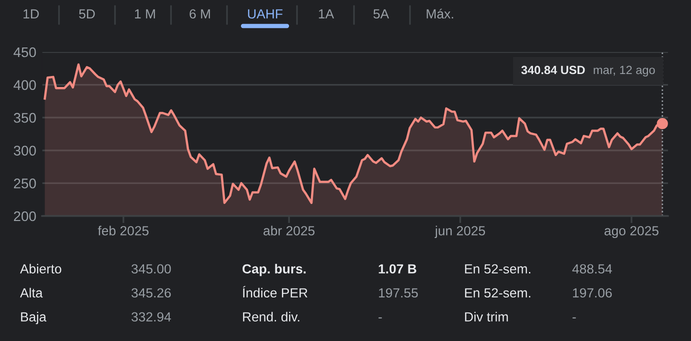 The image size is (691, 341). Describe the element at coordinates (25, 151) in the screenshot. I see `y-tick-label: 300` at that location.